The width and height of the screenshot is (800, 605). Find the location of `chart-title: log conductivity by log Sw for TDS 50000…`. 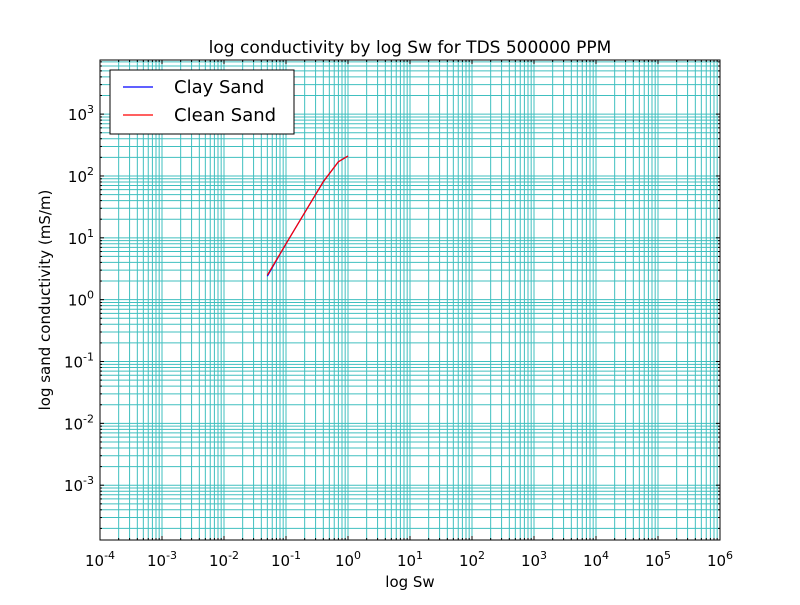

chart-title: log conductivity by log Sw for TDS 50000… is located at coordinates (410, 48).